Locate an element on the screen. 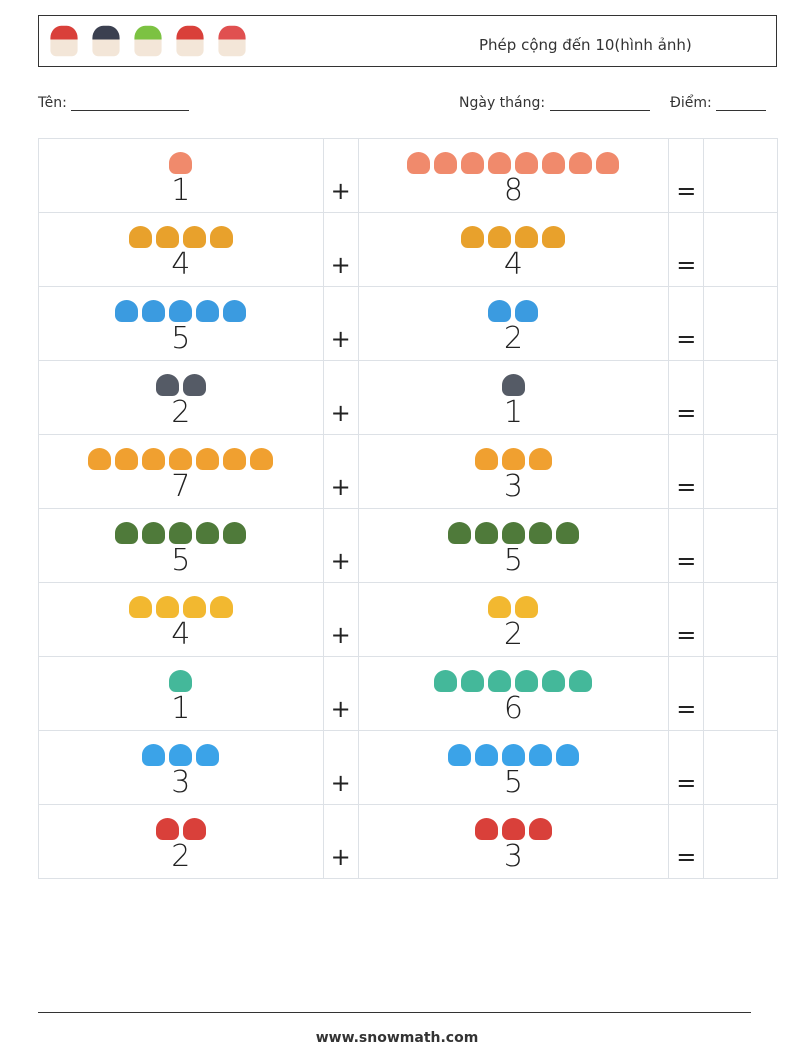  addend-b-cell: 1 is located at coordinates (513, 397).